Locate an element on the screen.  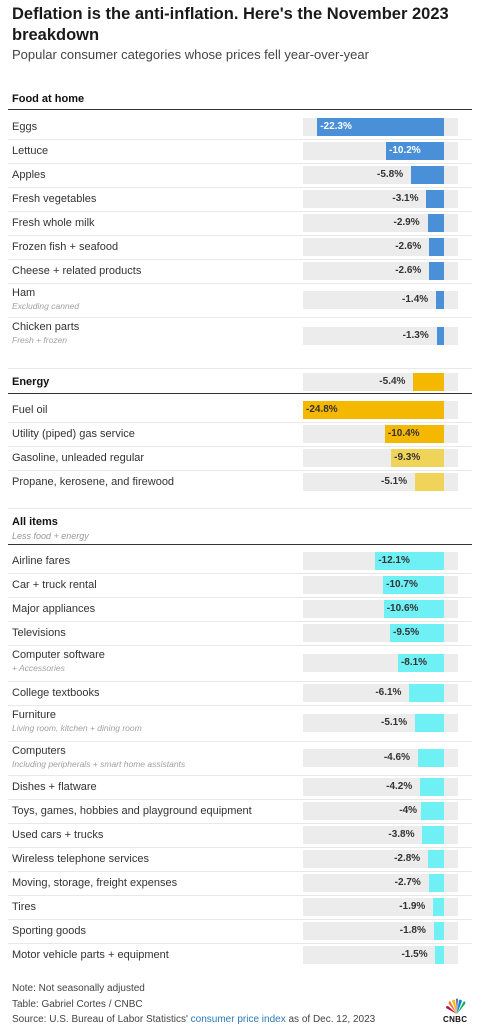
bar-chart_data.groups.1.rows.1.display is located at coordinates (414, 434).